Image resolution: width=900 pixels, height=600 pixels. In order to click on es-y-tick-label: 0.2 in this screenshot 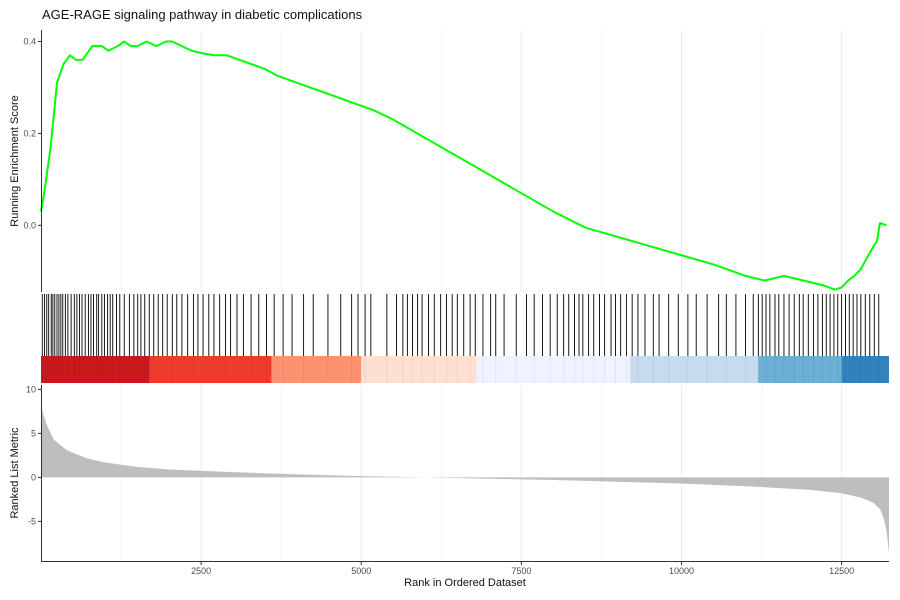, I will do `click(29, 133)`.